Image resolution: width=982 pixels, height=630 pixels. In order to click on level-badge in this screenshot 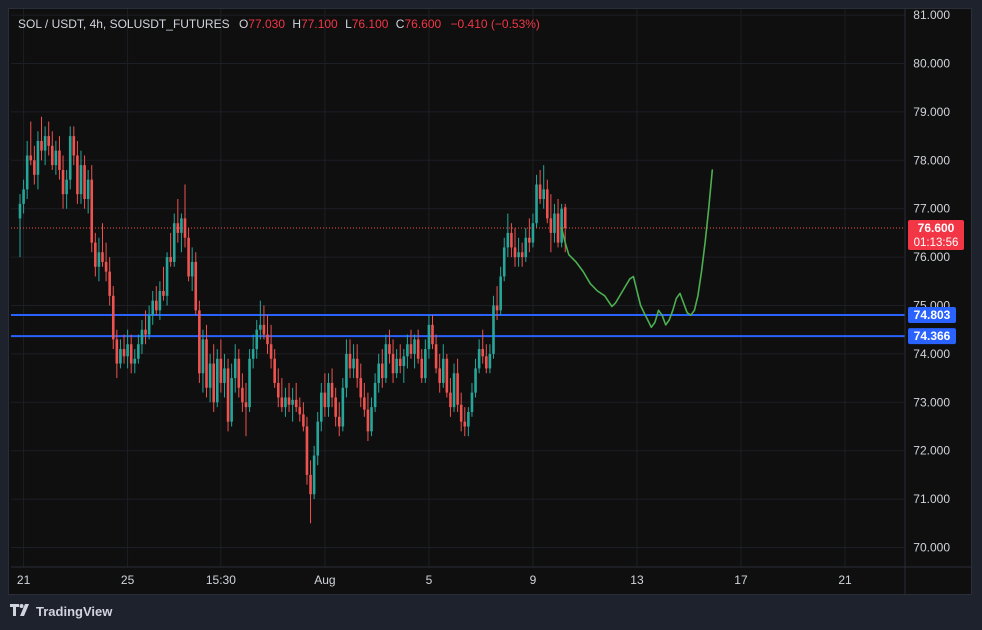, I will do `click(932, 315)`.